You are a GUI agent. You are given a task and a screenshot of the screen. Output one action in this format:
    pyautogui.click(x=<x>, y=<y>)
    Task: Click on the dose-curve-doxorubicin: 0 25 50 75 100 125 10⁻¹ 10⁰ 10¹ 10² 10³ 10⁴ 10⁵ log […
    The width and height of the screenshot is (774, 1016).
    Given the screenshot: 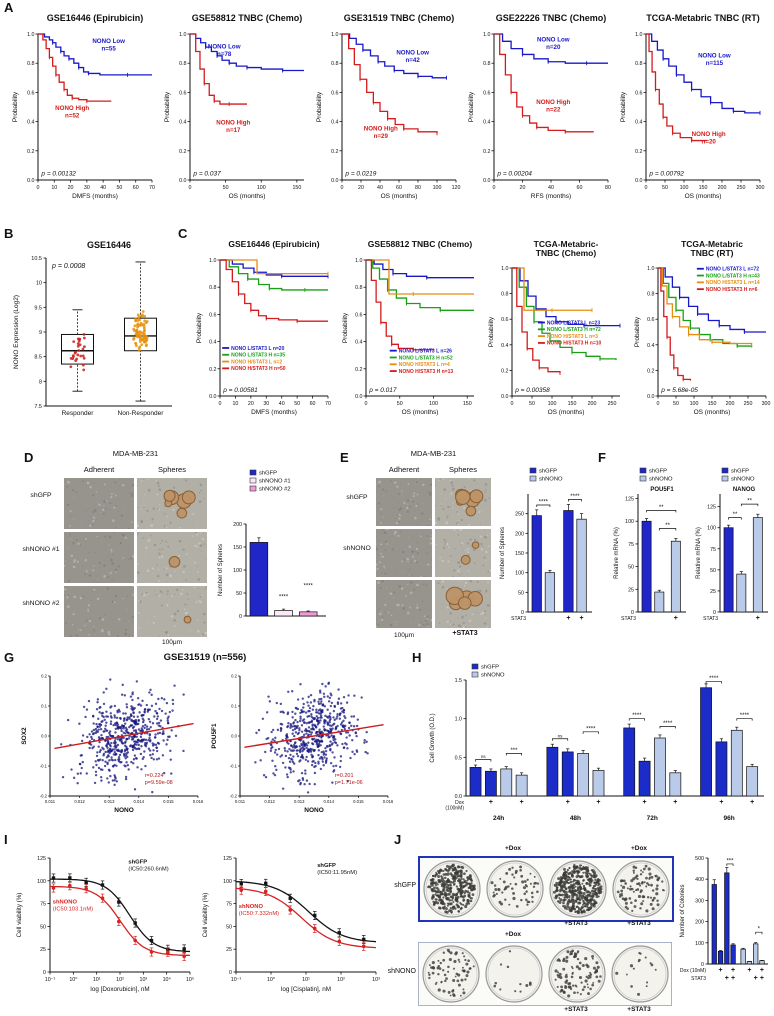 What is the action you would take?
    pyautogui.click(x=105, y=929)
    